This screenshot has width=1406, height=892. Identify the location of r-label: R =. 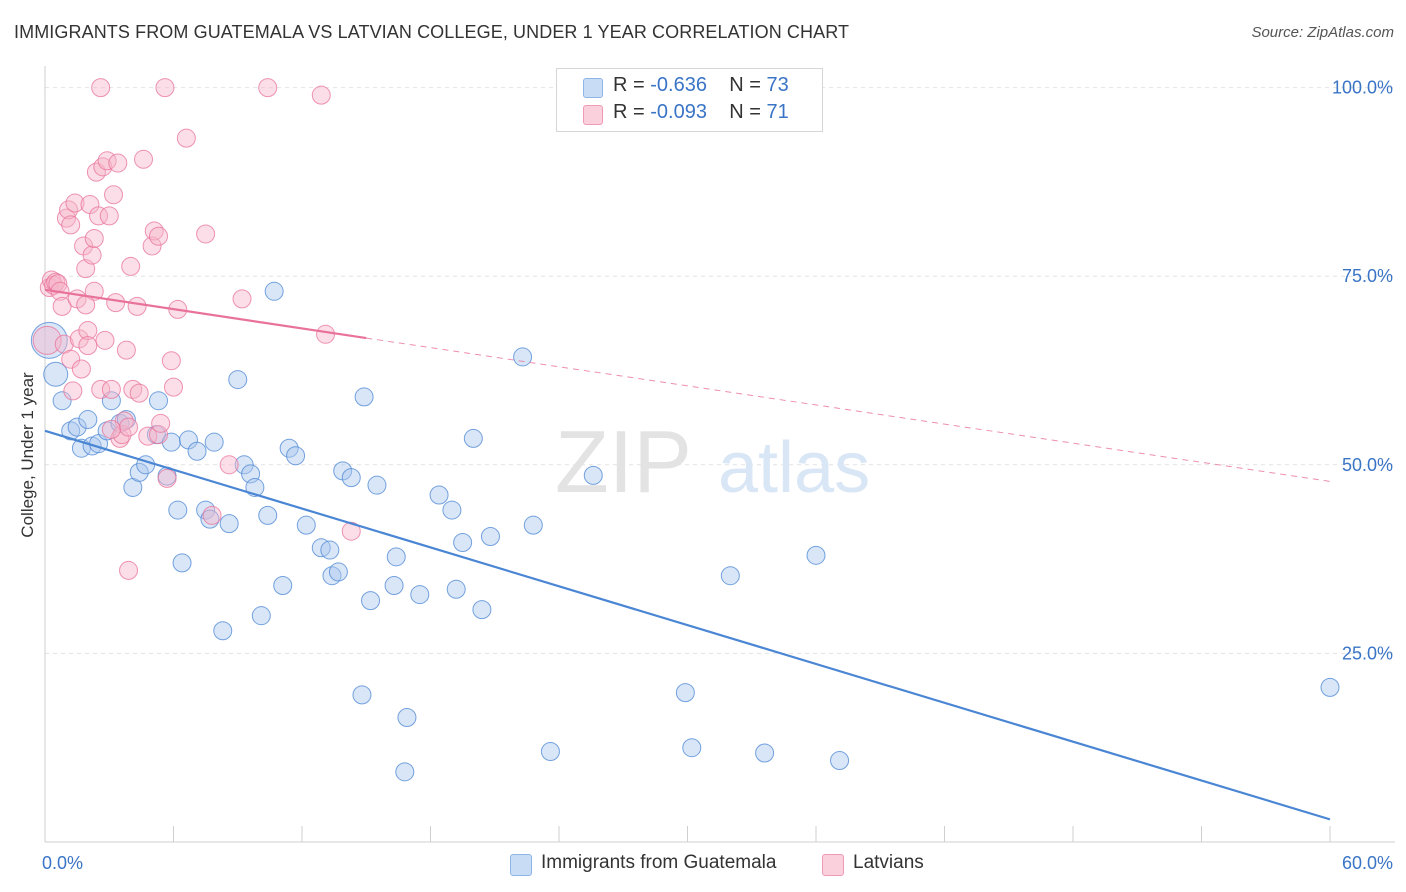
(629, 112).